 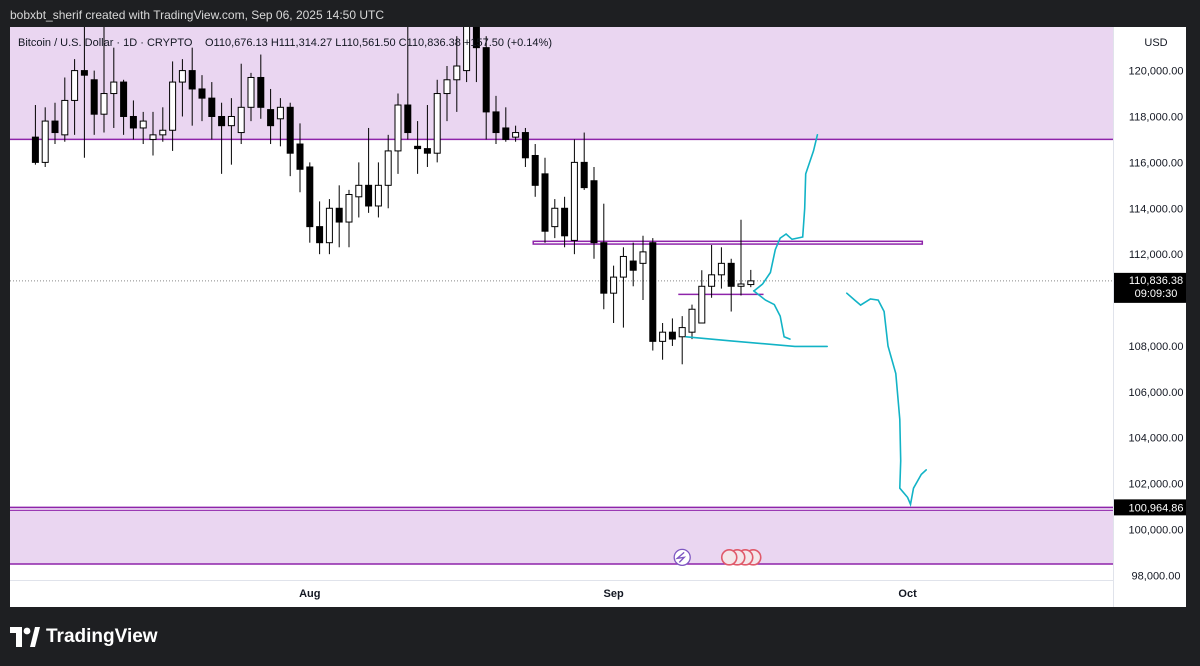 I want to click on tradingview-logo: TradingView, so click(x=84, y=637).